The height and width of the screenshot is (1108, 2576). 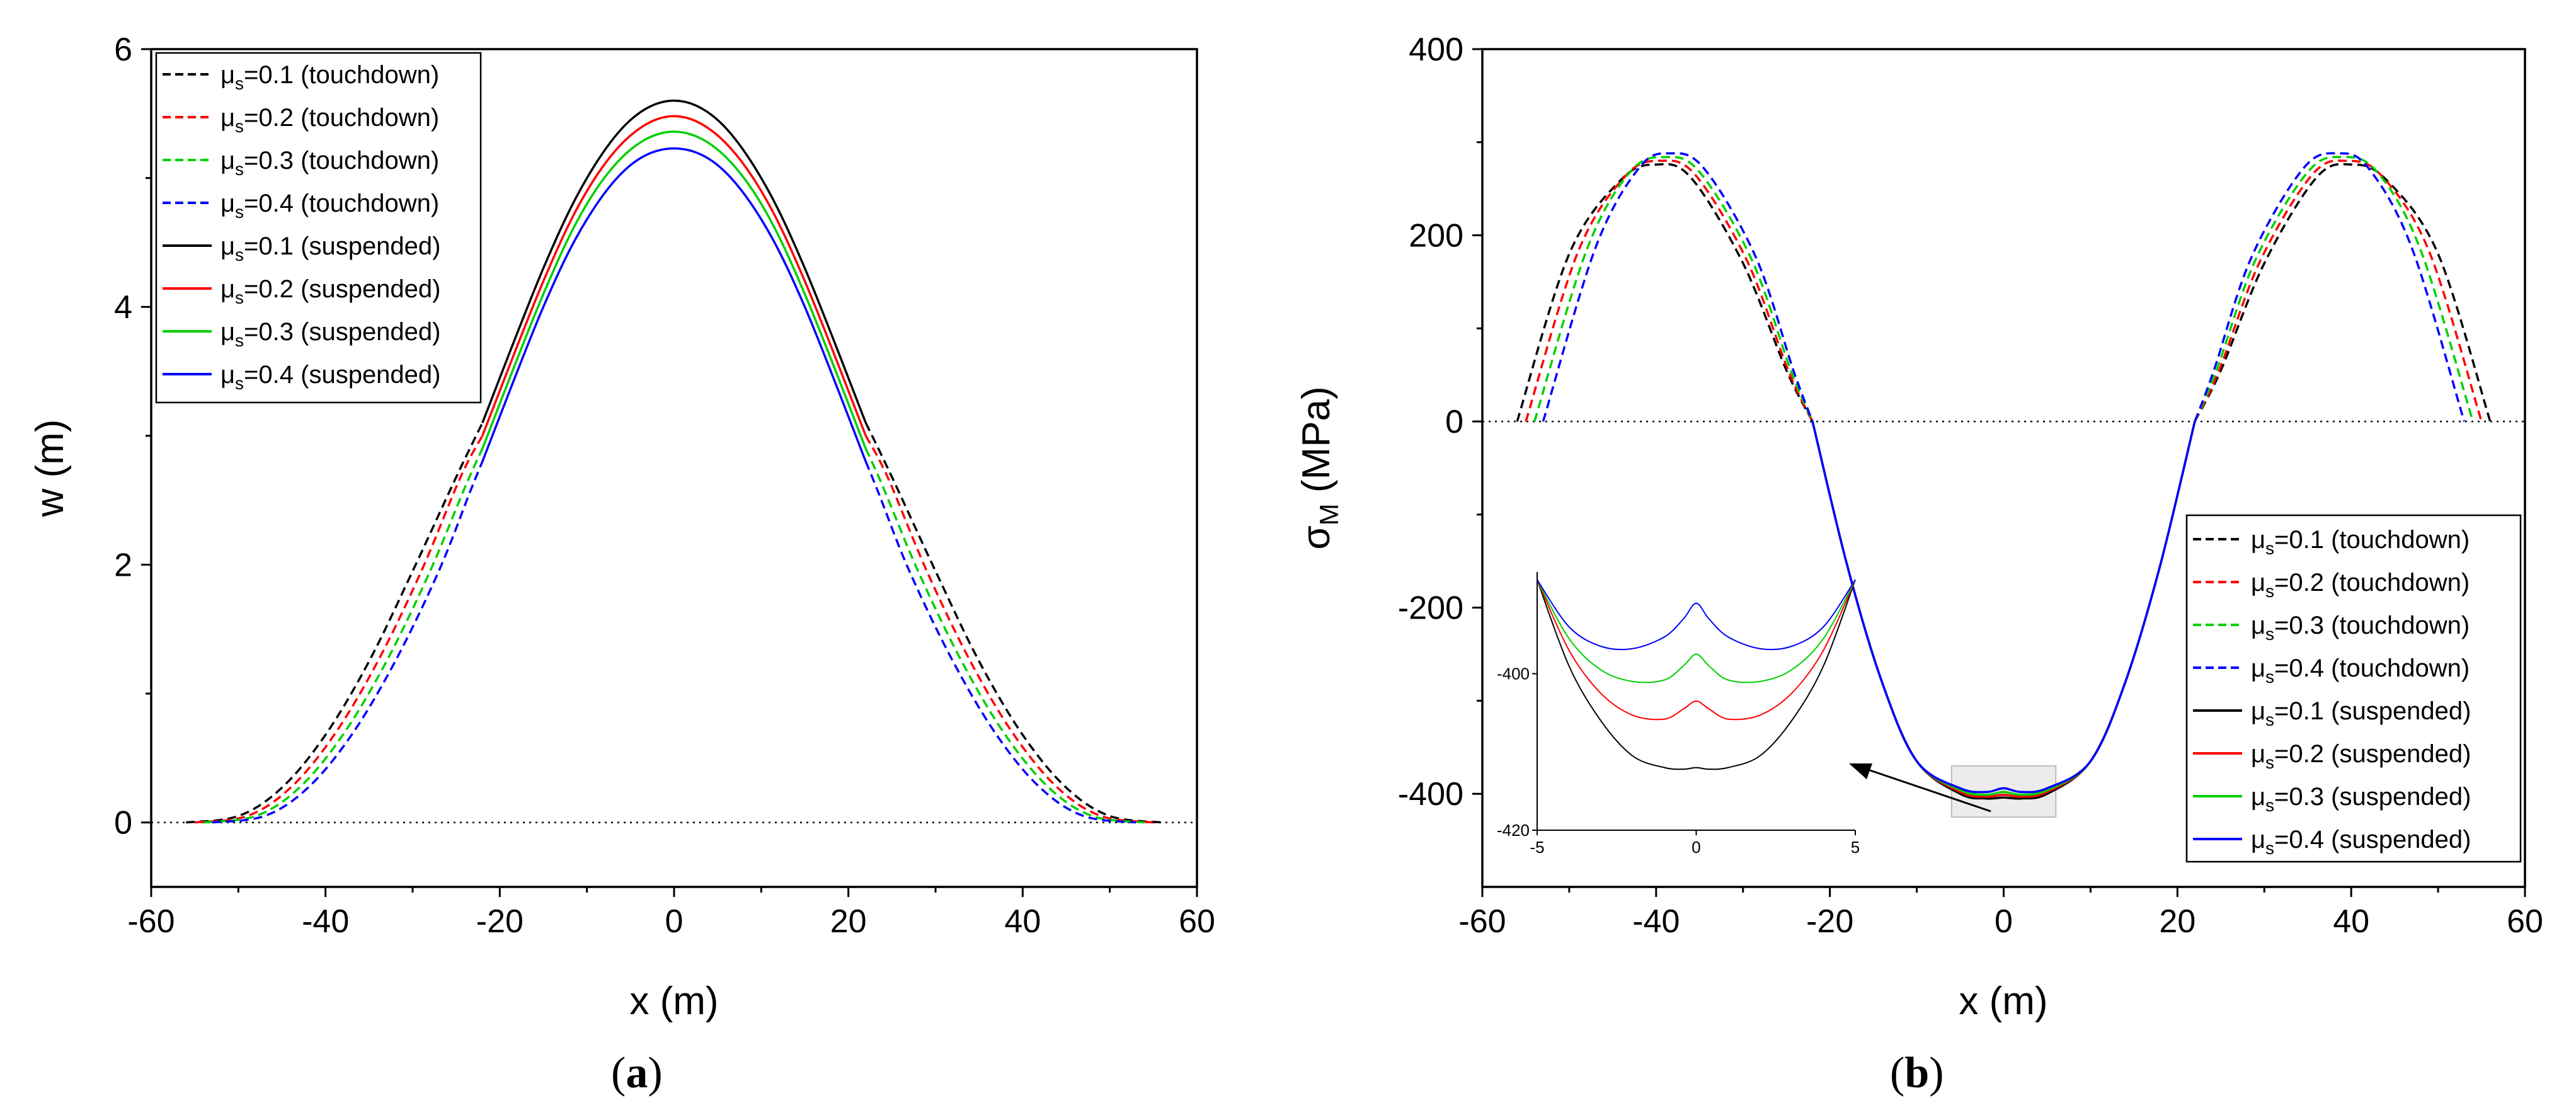 I want to click on x-ticks-a: -60 -40 -20 0 20 40 60, so click(x=671, y=913).